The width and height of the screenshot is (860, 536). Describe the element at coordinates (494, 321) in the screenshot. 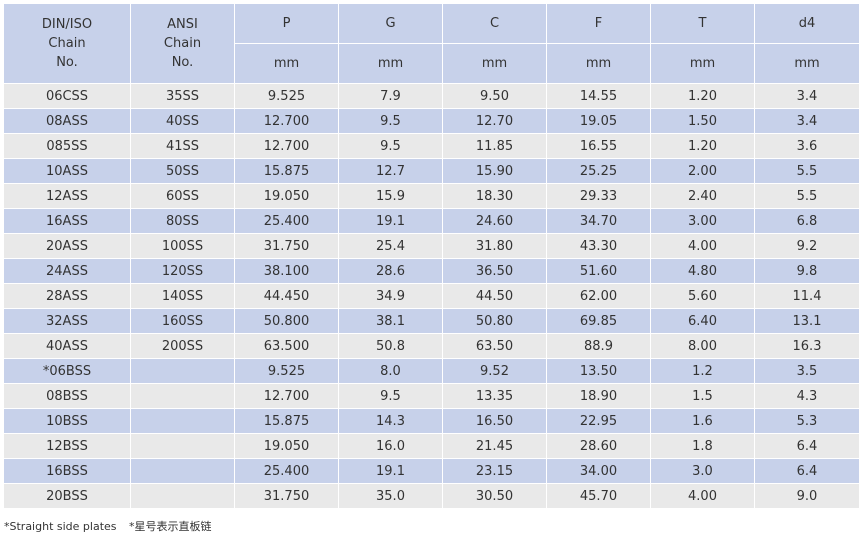

I see `cell-c: 50.80` at that location.